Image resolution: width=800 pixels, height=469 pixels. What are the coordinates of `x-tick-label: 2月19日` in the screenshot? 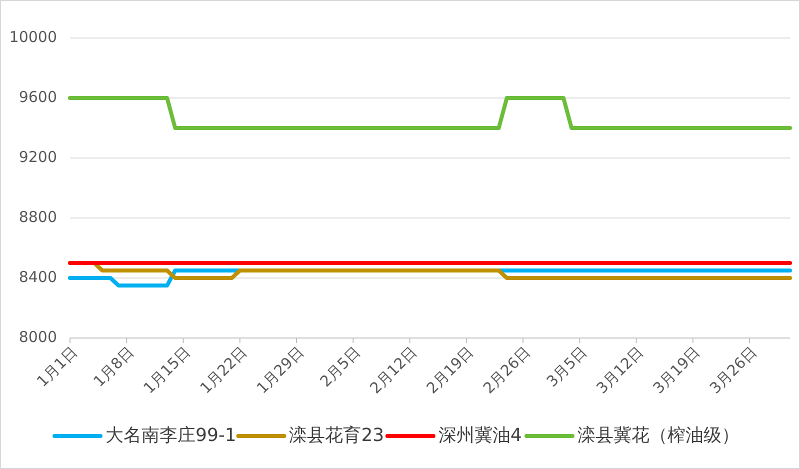 It's located at (450, 370).